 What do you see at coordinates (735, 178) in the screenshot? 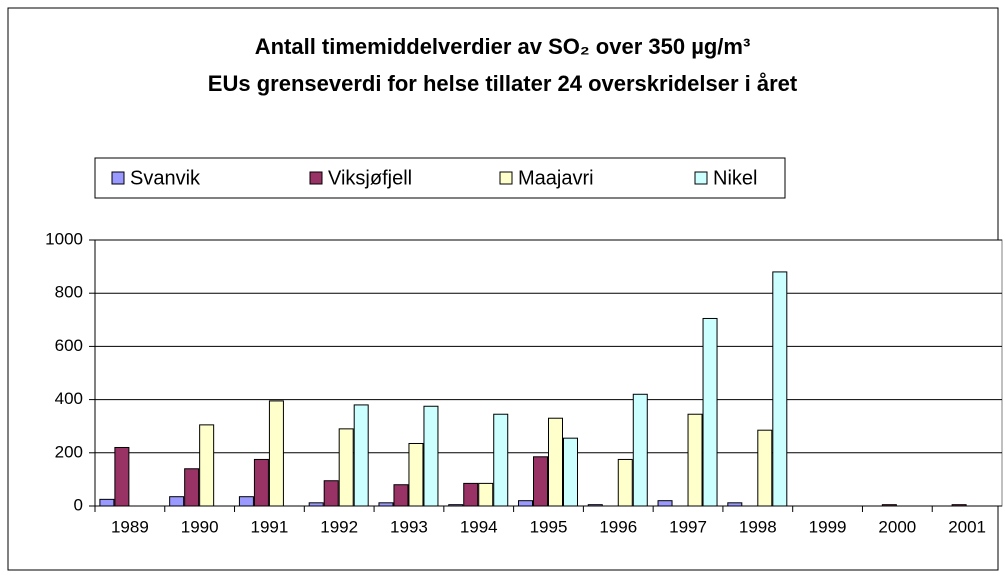
I see `legend-label: Nikel` at bounding box center [735, 178].